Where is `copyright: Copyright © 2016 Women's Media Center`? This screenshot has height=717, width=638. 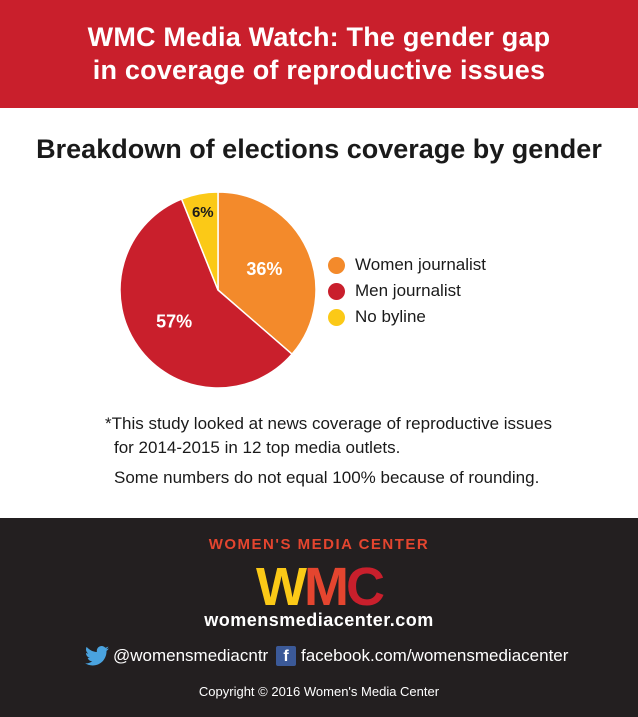 copyright: Copyright © 2016 Women's Media Center is located at coordinates (319, 691).